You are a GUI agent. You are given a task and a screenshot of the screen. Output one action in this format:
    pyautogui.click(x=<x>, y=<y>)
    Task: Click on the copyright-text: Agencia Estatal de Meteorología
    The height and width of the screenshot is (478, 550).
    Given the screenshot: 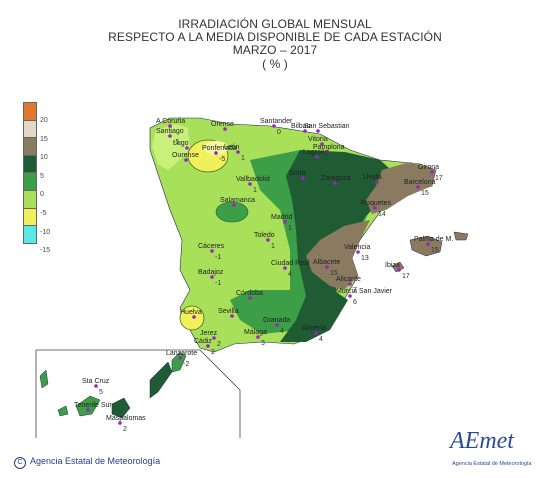 What is the action you would take?
    pyautogui.click(x=95, y=461)
    